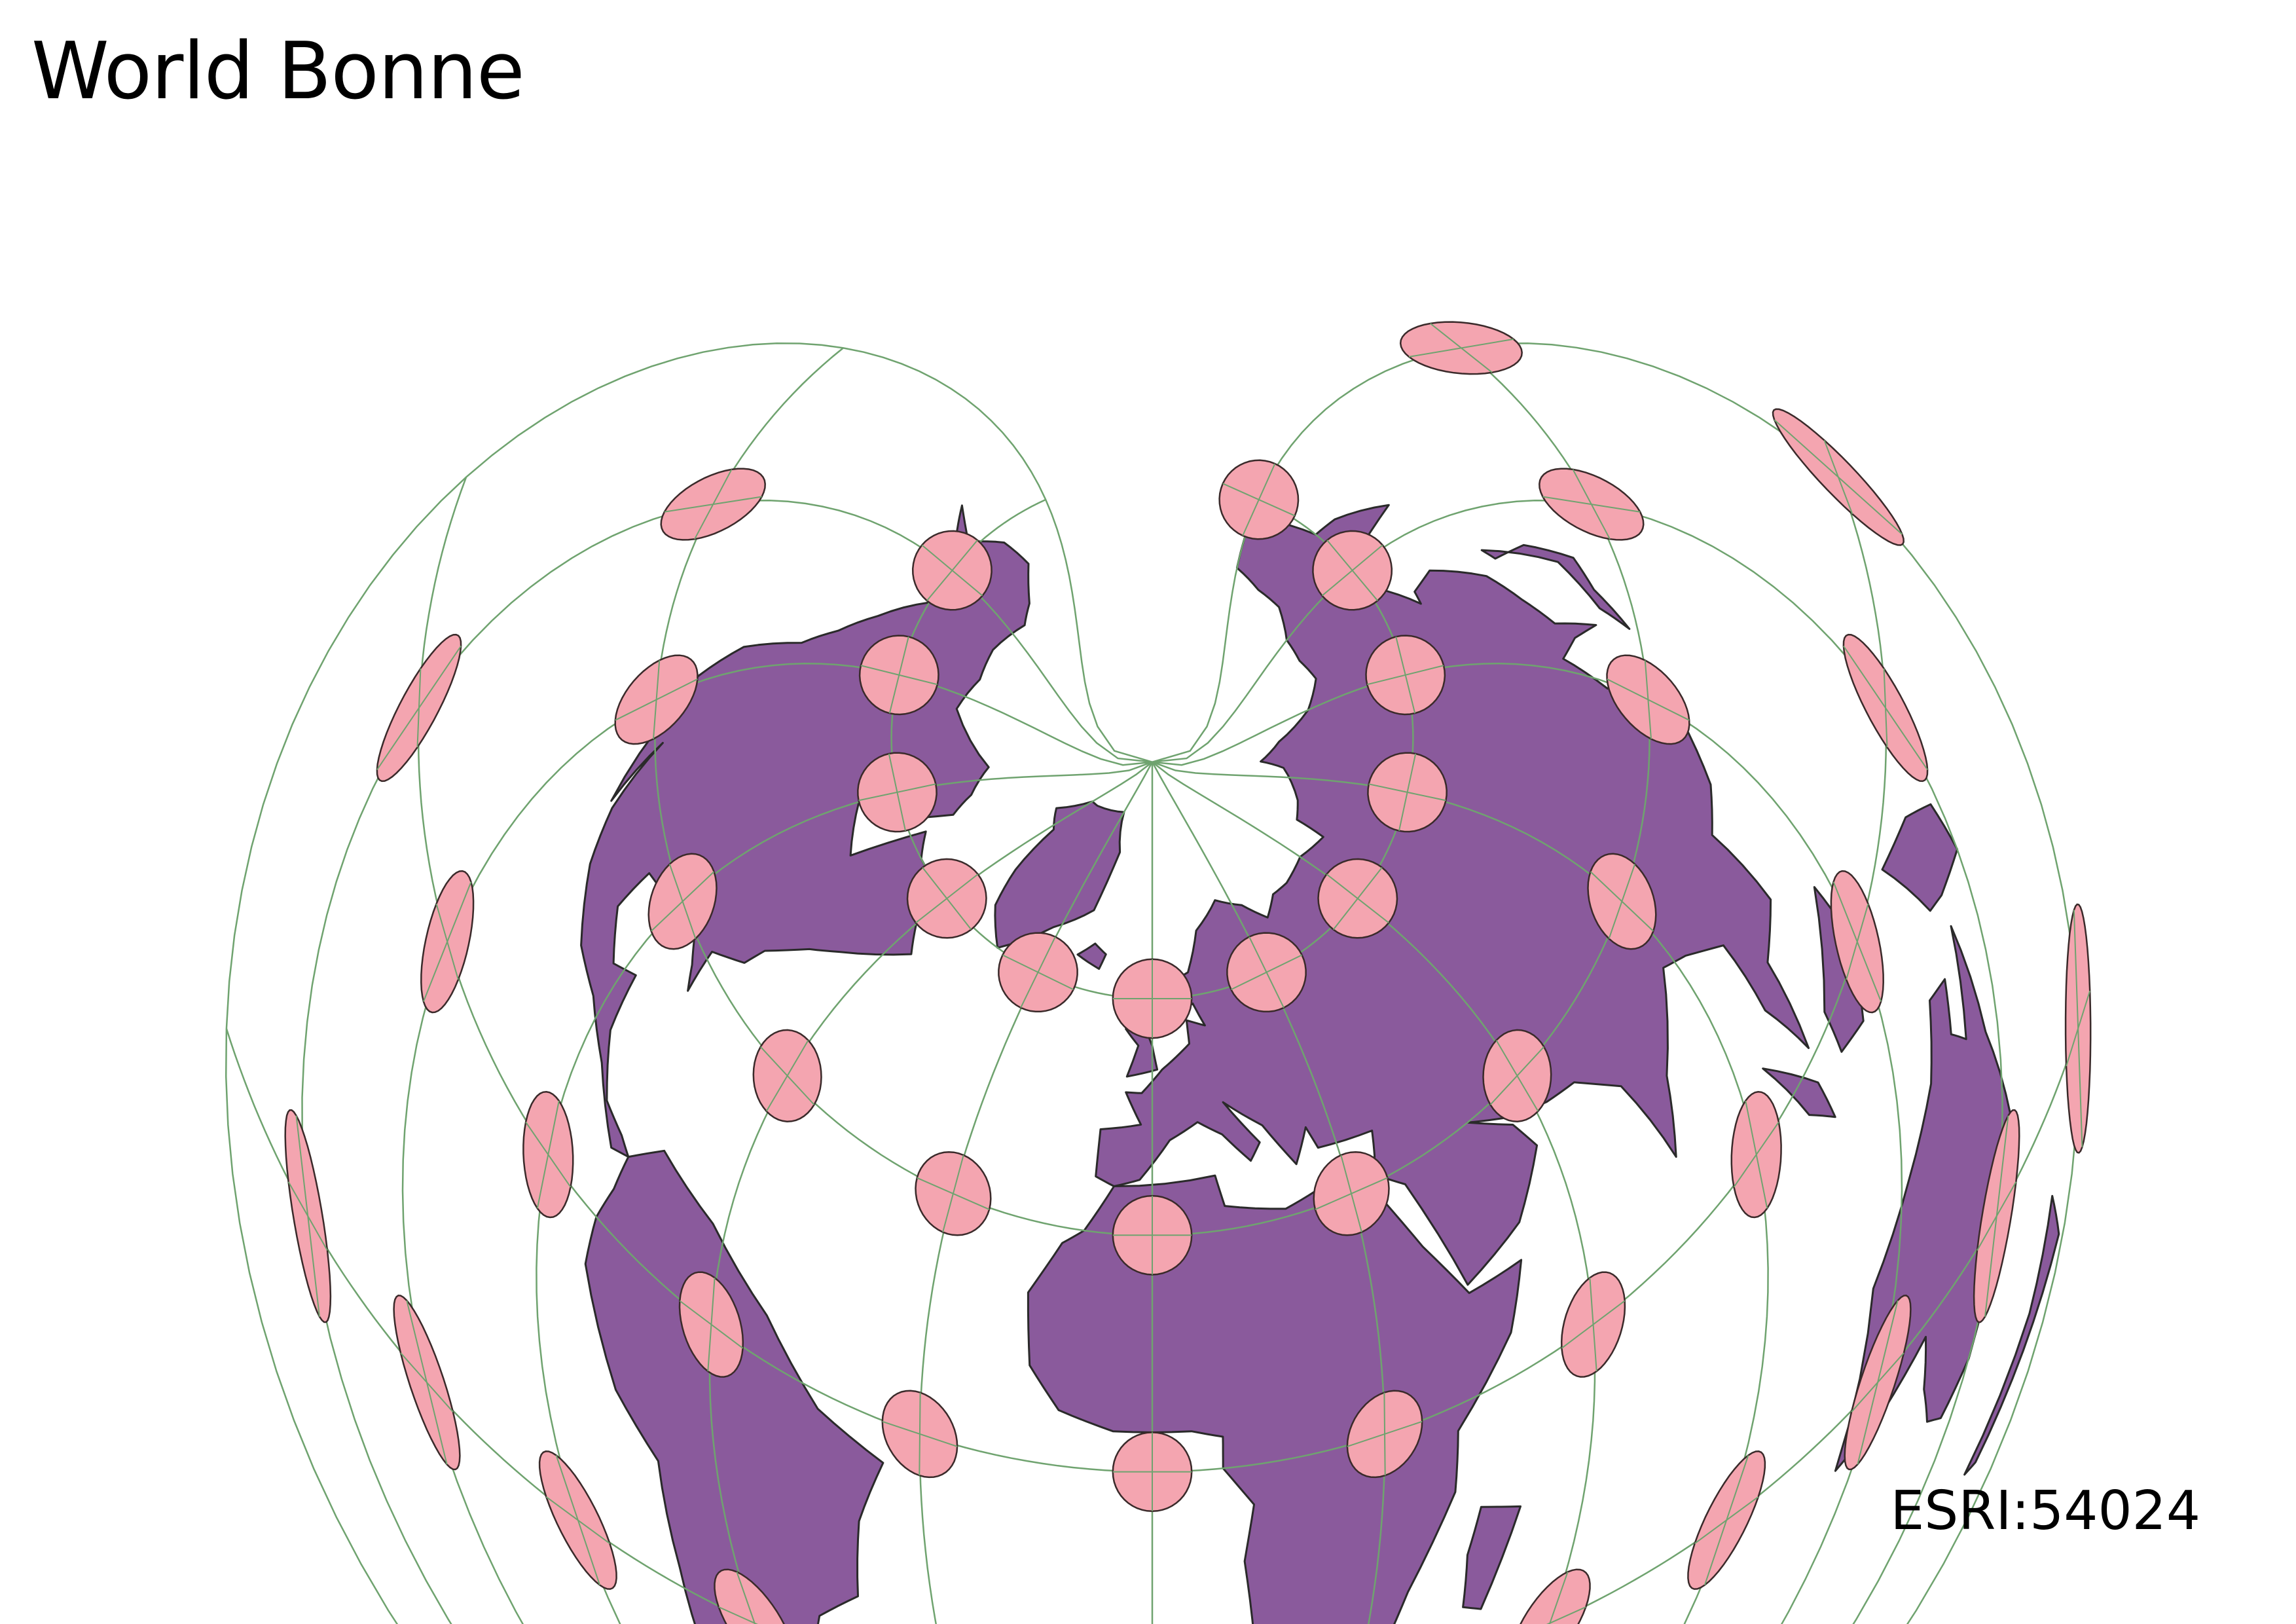 This screenshot has height=1624, width=2296. Describe the element at coordinates (1492, 1557) in the screenshot. I see `landmass-madagascar` at that location.